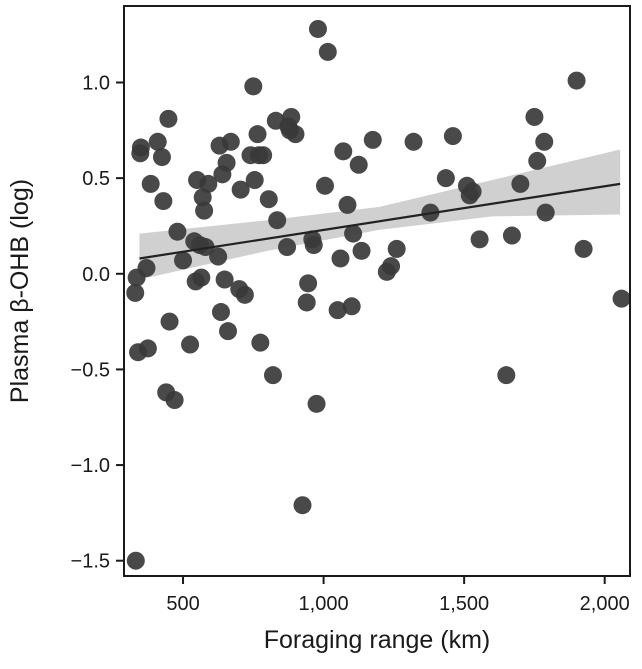 The width and height of the screenshot is (642, 669). I want to click on y-tick-label: −1.0, so click(90, 466).